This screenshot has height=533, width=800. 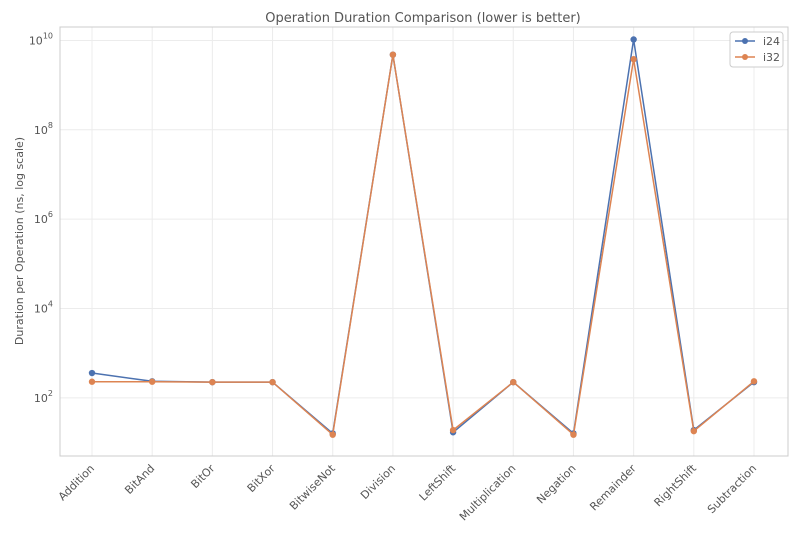 I want to click on y-tick-label: 10¹⁰, so click(x=41, y=39).